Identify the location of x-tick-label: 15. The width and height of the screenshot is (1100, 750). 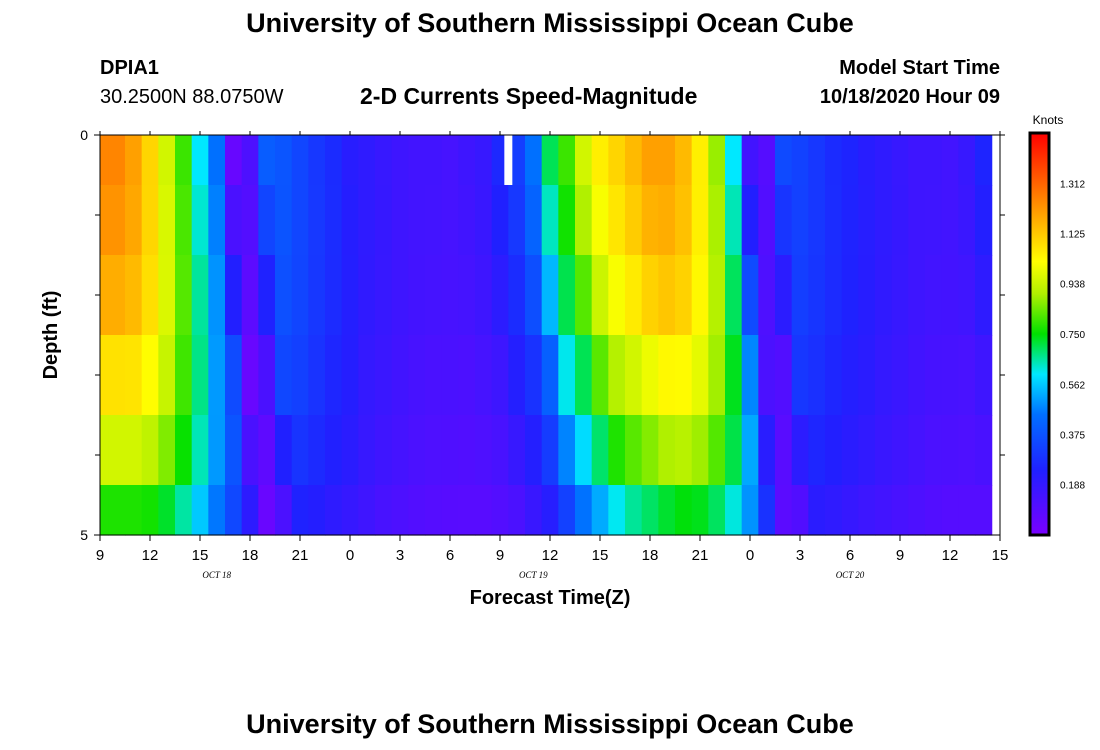
(200, 555).